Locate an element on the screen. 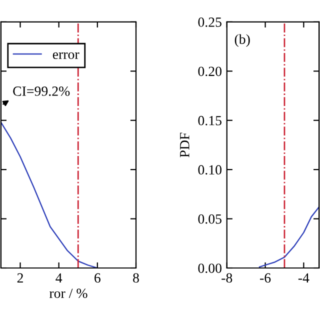 The height and width of the screenshot is (320, 320). annotation: CI=99.2% is located at coordinates (41, 91).